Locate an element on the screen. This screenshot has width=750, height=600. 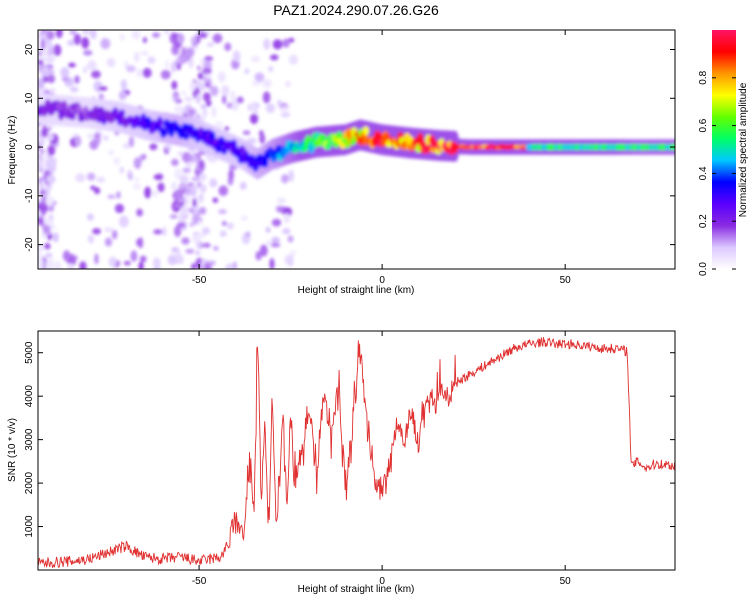
colorbar-tick-label: 0.6 is located at coordinates (703, 125).